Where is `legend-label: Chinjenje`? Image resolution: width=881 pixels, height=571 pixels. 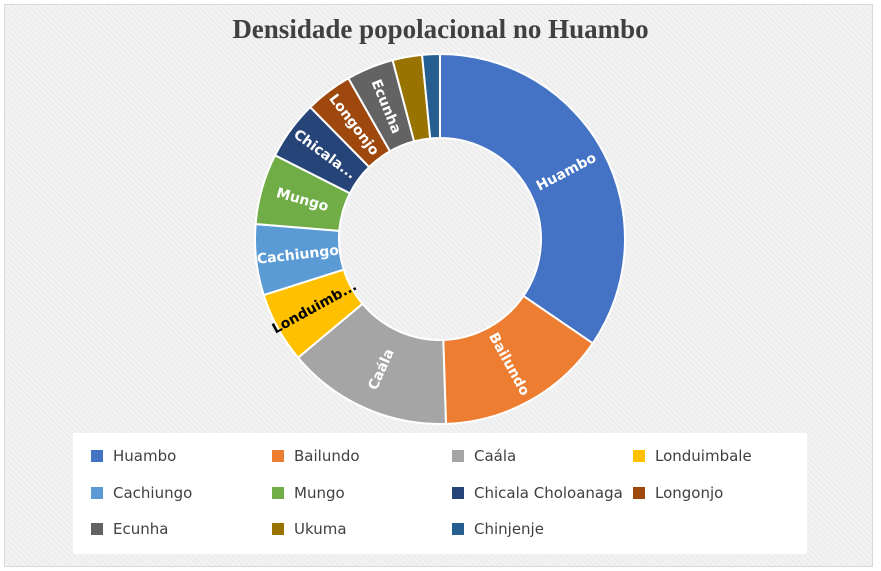
legend-label: Chinjenje is located at coordinates (509, 529).